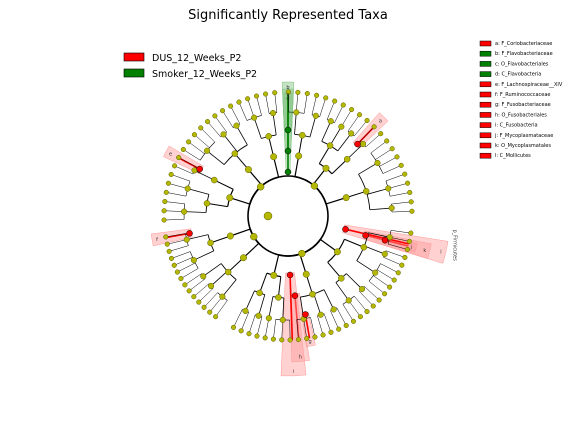 The width and height of the screenshot is (576, 432). Describe the element at coordinates (288, 172) in the screenshot. I see `biomarker-node-d` at that location.